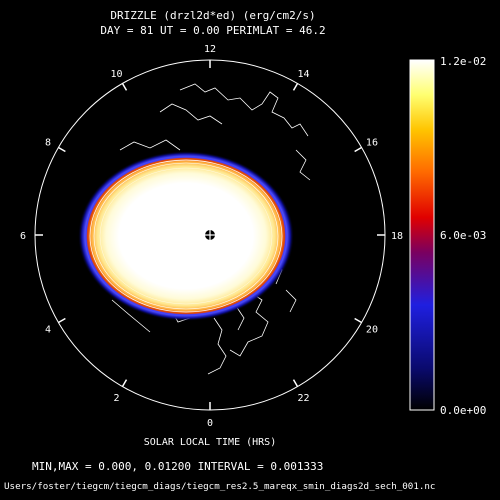  I want to click on lt-label-12: 12, so click(210, 49).